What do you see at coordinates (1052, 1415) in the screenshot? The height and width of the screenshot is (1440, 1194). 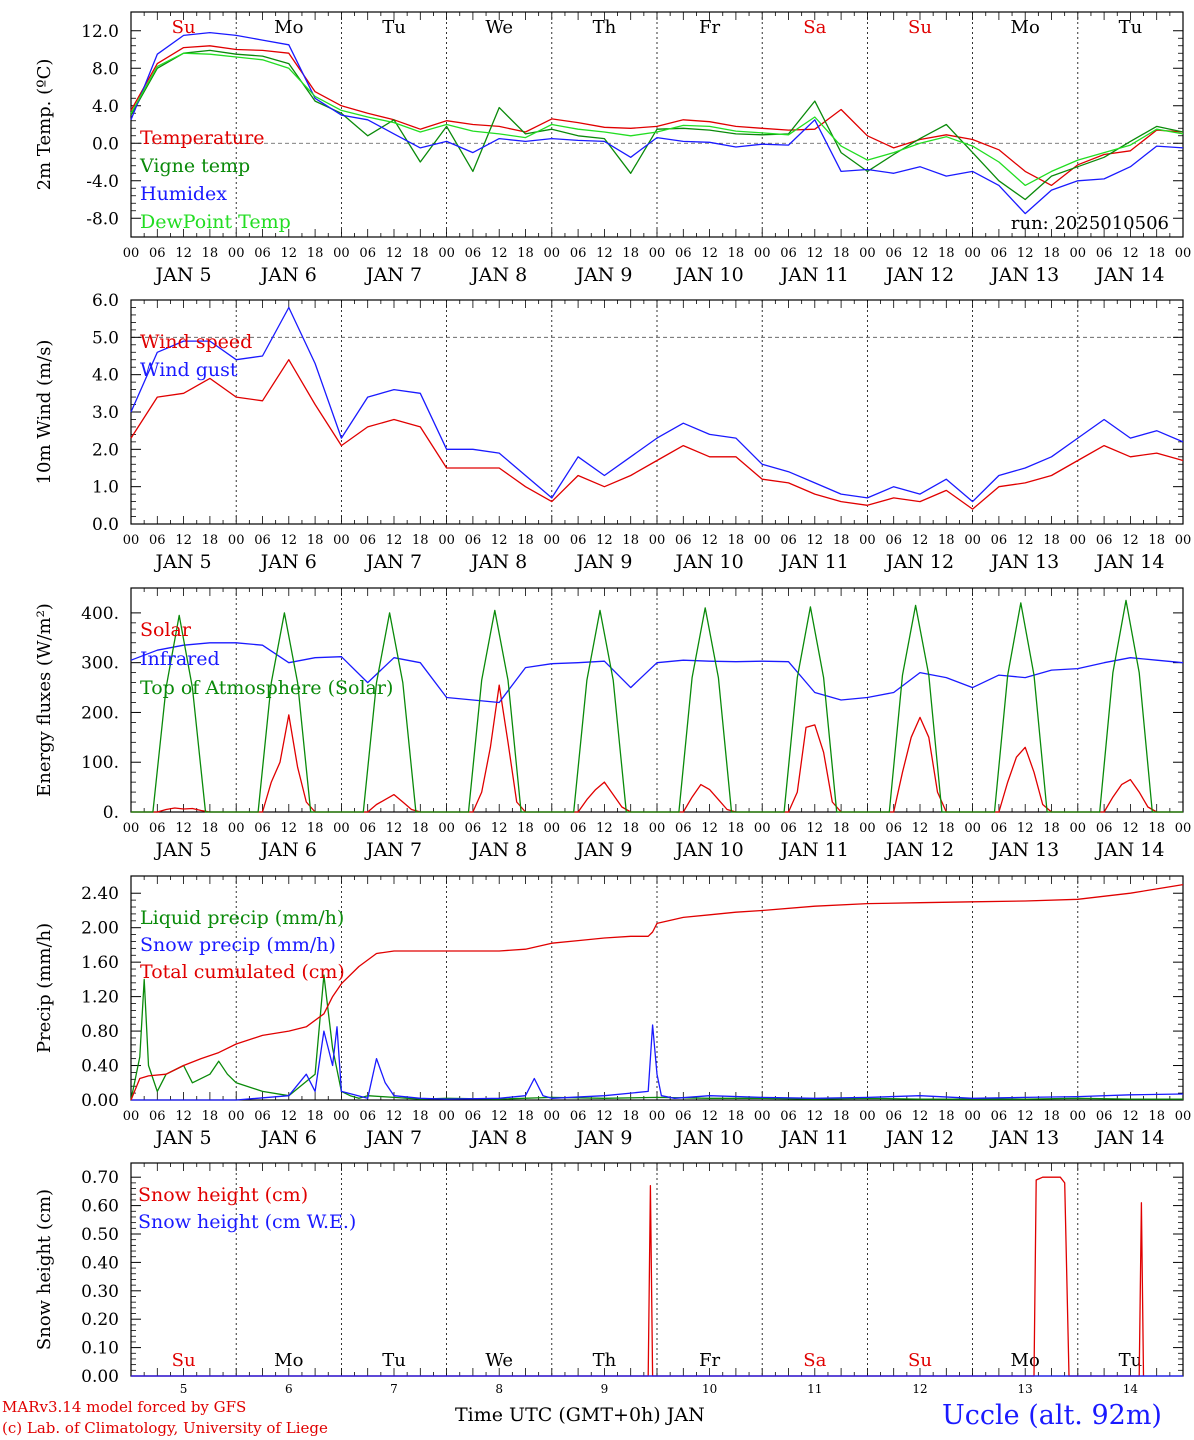 I see `station-label: Uccle (alt. 92m)` at bounding box center [1052, 1415].